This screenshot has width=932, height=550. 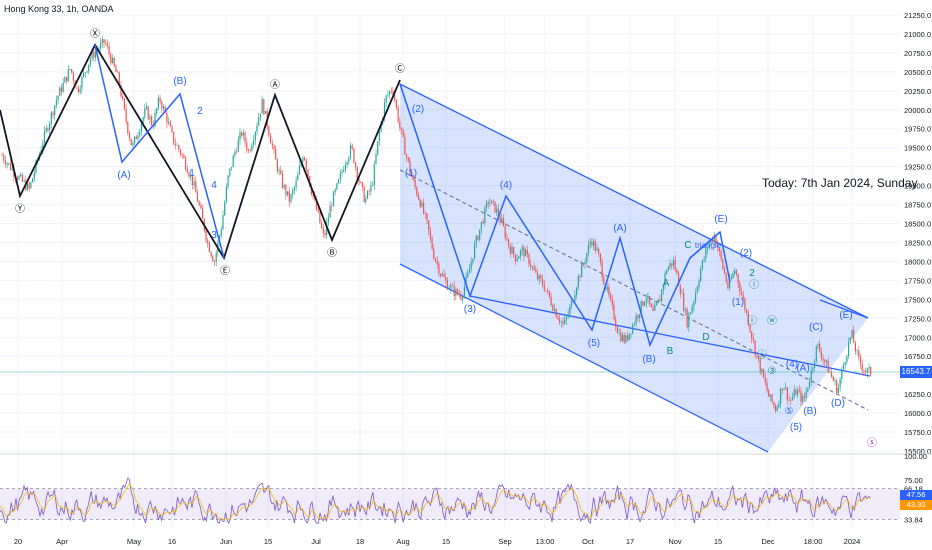 I want to click on wave-label-paren-4b: (4), so click(x=792, y=364).